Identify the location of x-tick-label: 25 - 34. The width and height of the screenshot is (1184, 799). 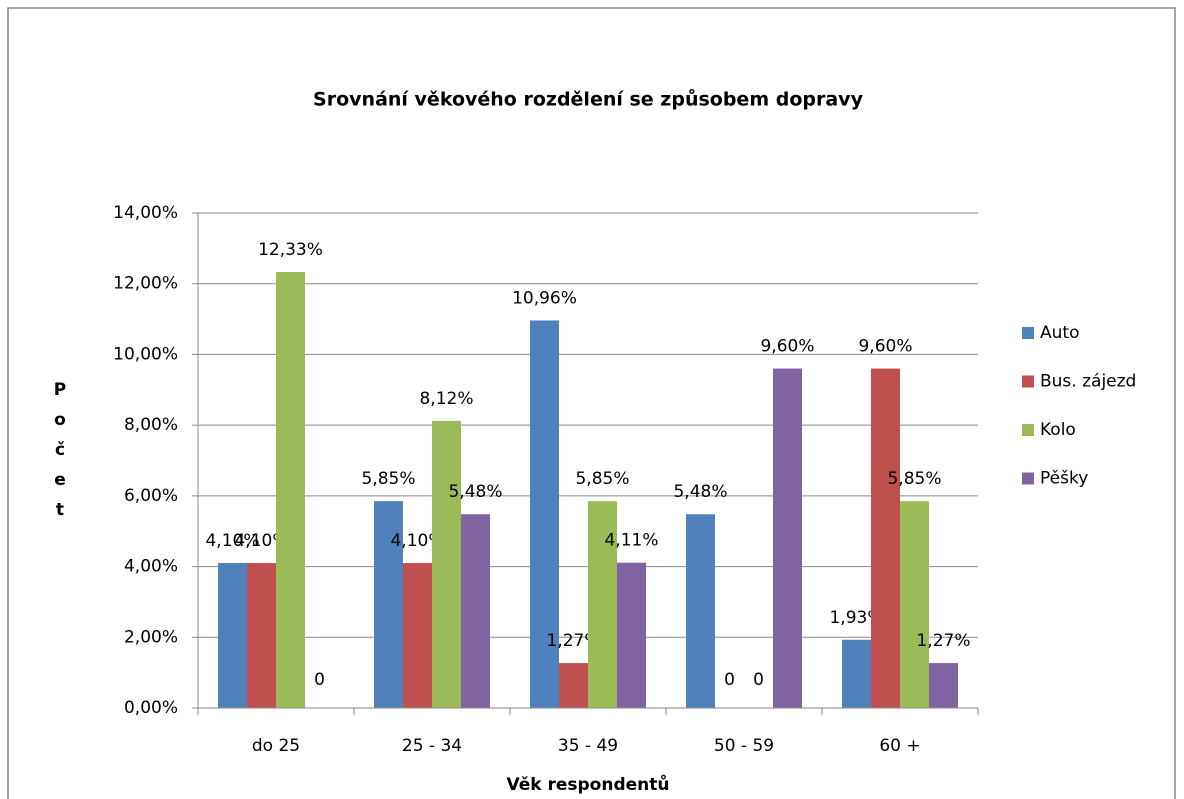
(432, 746).